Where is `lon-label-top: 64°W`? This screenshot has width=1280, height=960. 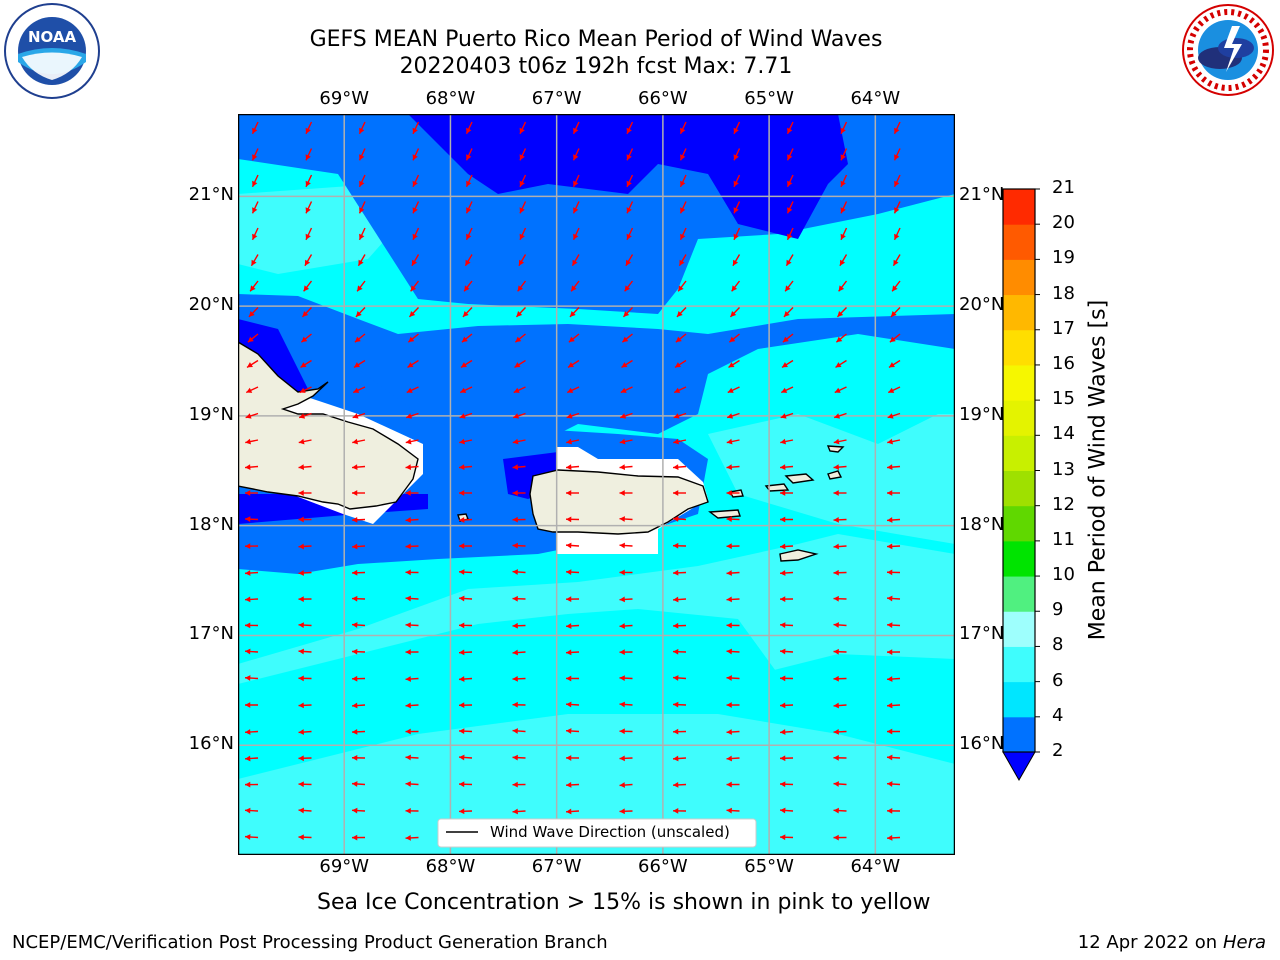
lon-label-top: 64°W is located at coordinates (875, 98).